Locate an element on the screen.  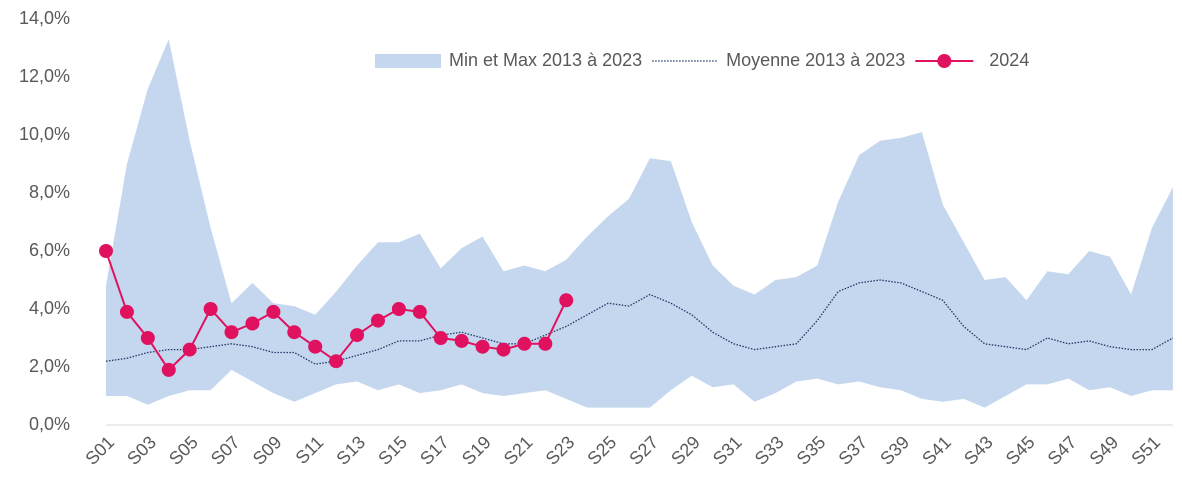
x-tick-label: S43 is located at coordinates (978, 450).